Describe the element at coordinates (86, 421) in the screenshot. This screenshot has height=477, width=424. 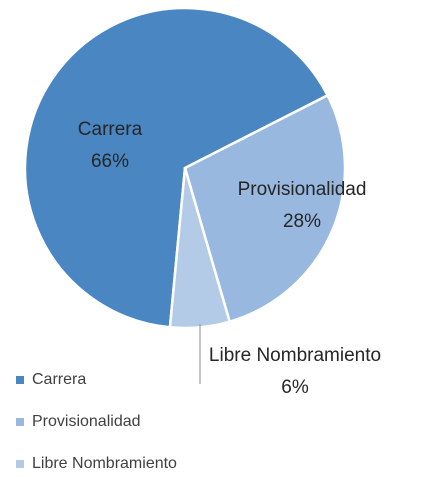
I see `legend-label: Provisionalidad` at that location.